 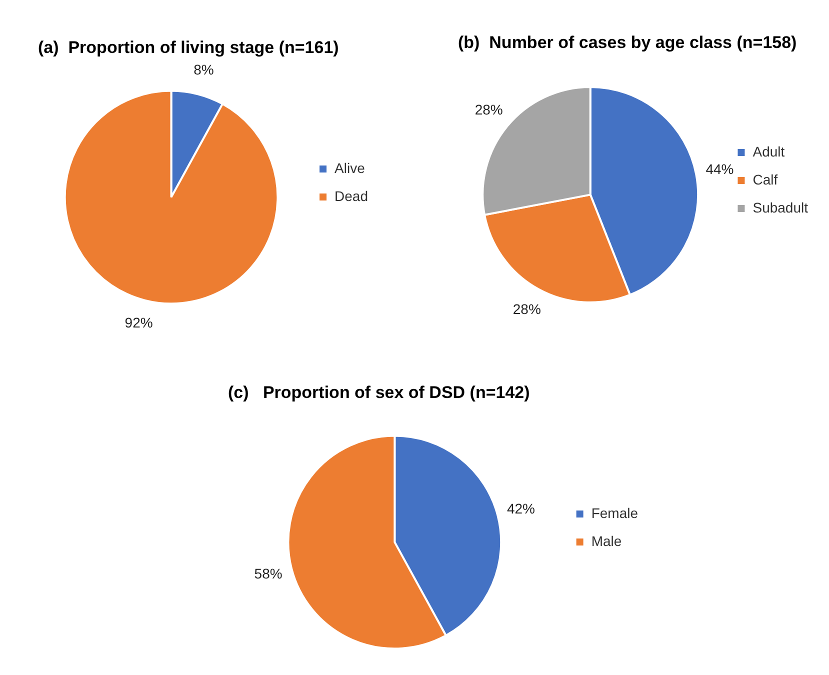 I want to click on data-label: 92%, so click(x=138, y=322).